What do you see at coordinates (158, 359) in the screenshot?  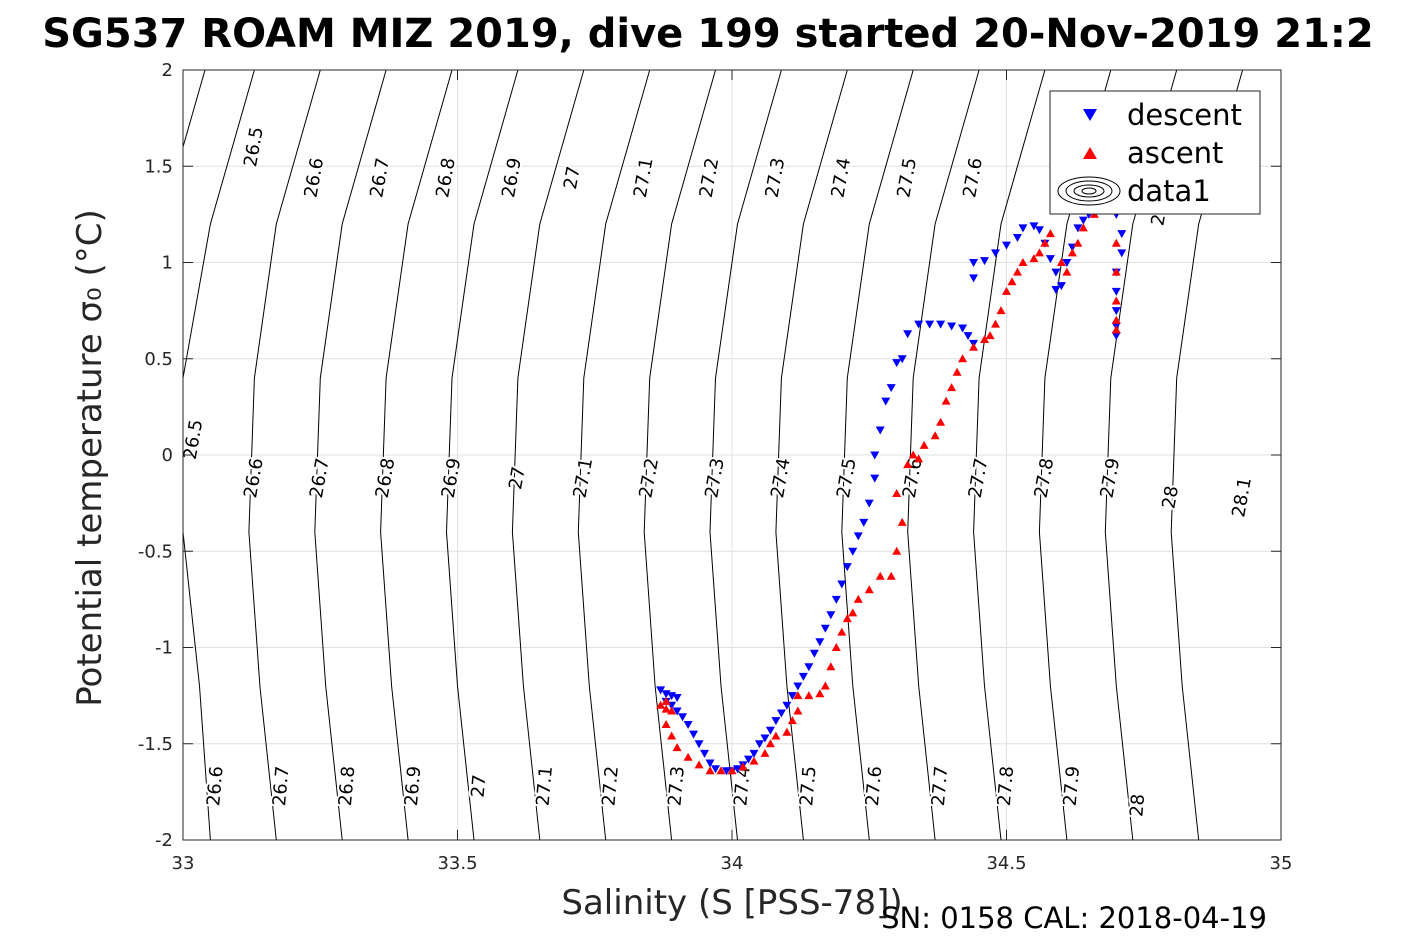 I see `y-tick-label: 0.5` at bounding box center [158, 359].